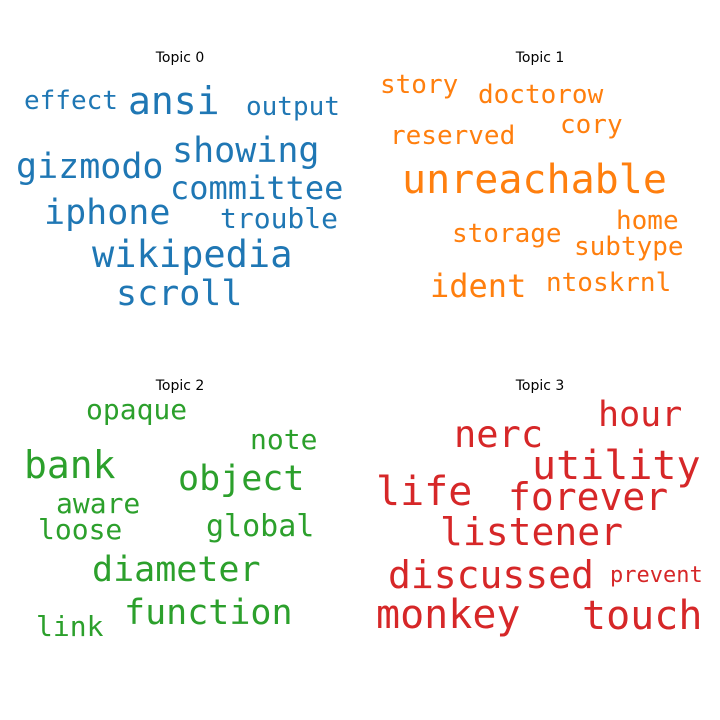  What do you see at coordinates (588, 497) in the screenshot?
I see `word-forever: forever` at bounding box center [588, 497].